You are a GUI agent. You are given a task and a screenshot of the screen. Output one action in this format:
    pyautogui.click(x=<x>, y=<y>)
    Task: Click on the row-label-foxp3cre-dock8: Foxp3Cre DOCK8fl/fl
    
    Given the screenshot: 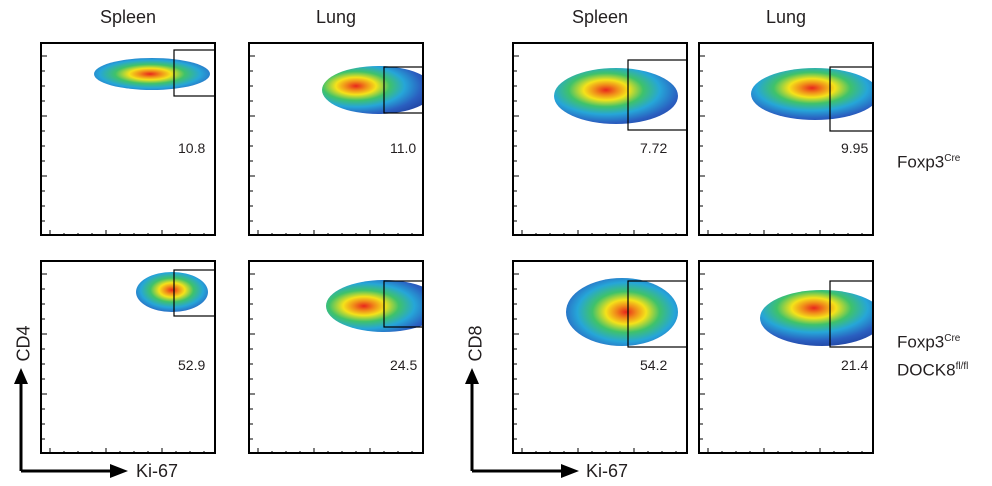 What is the action you would take?
    pyautogui.click(x=932, y=354)
    